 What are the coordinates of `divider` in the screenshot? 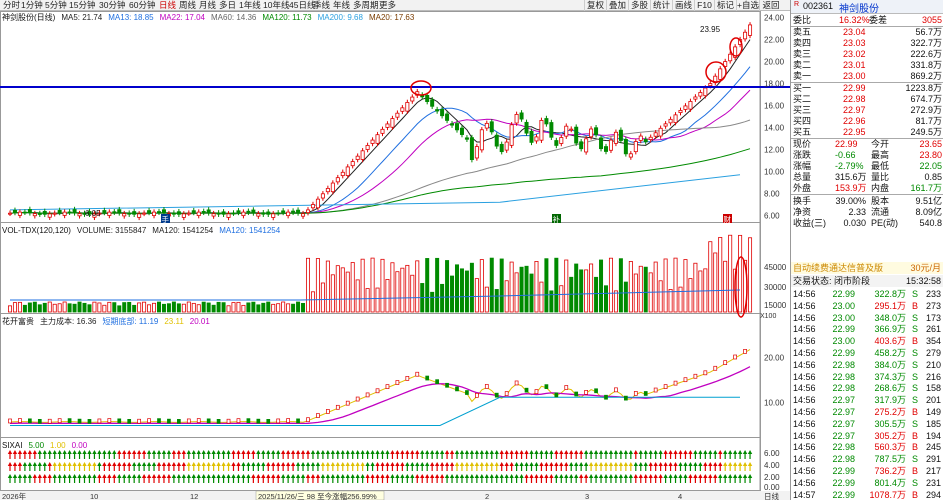 It's located at (867, 138).